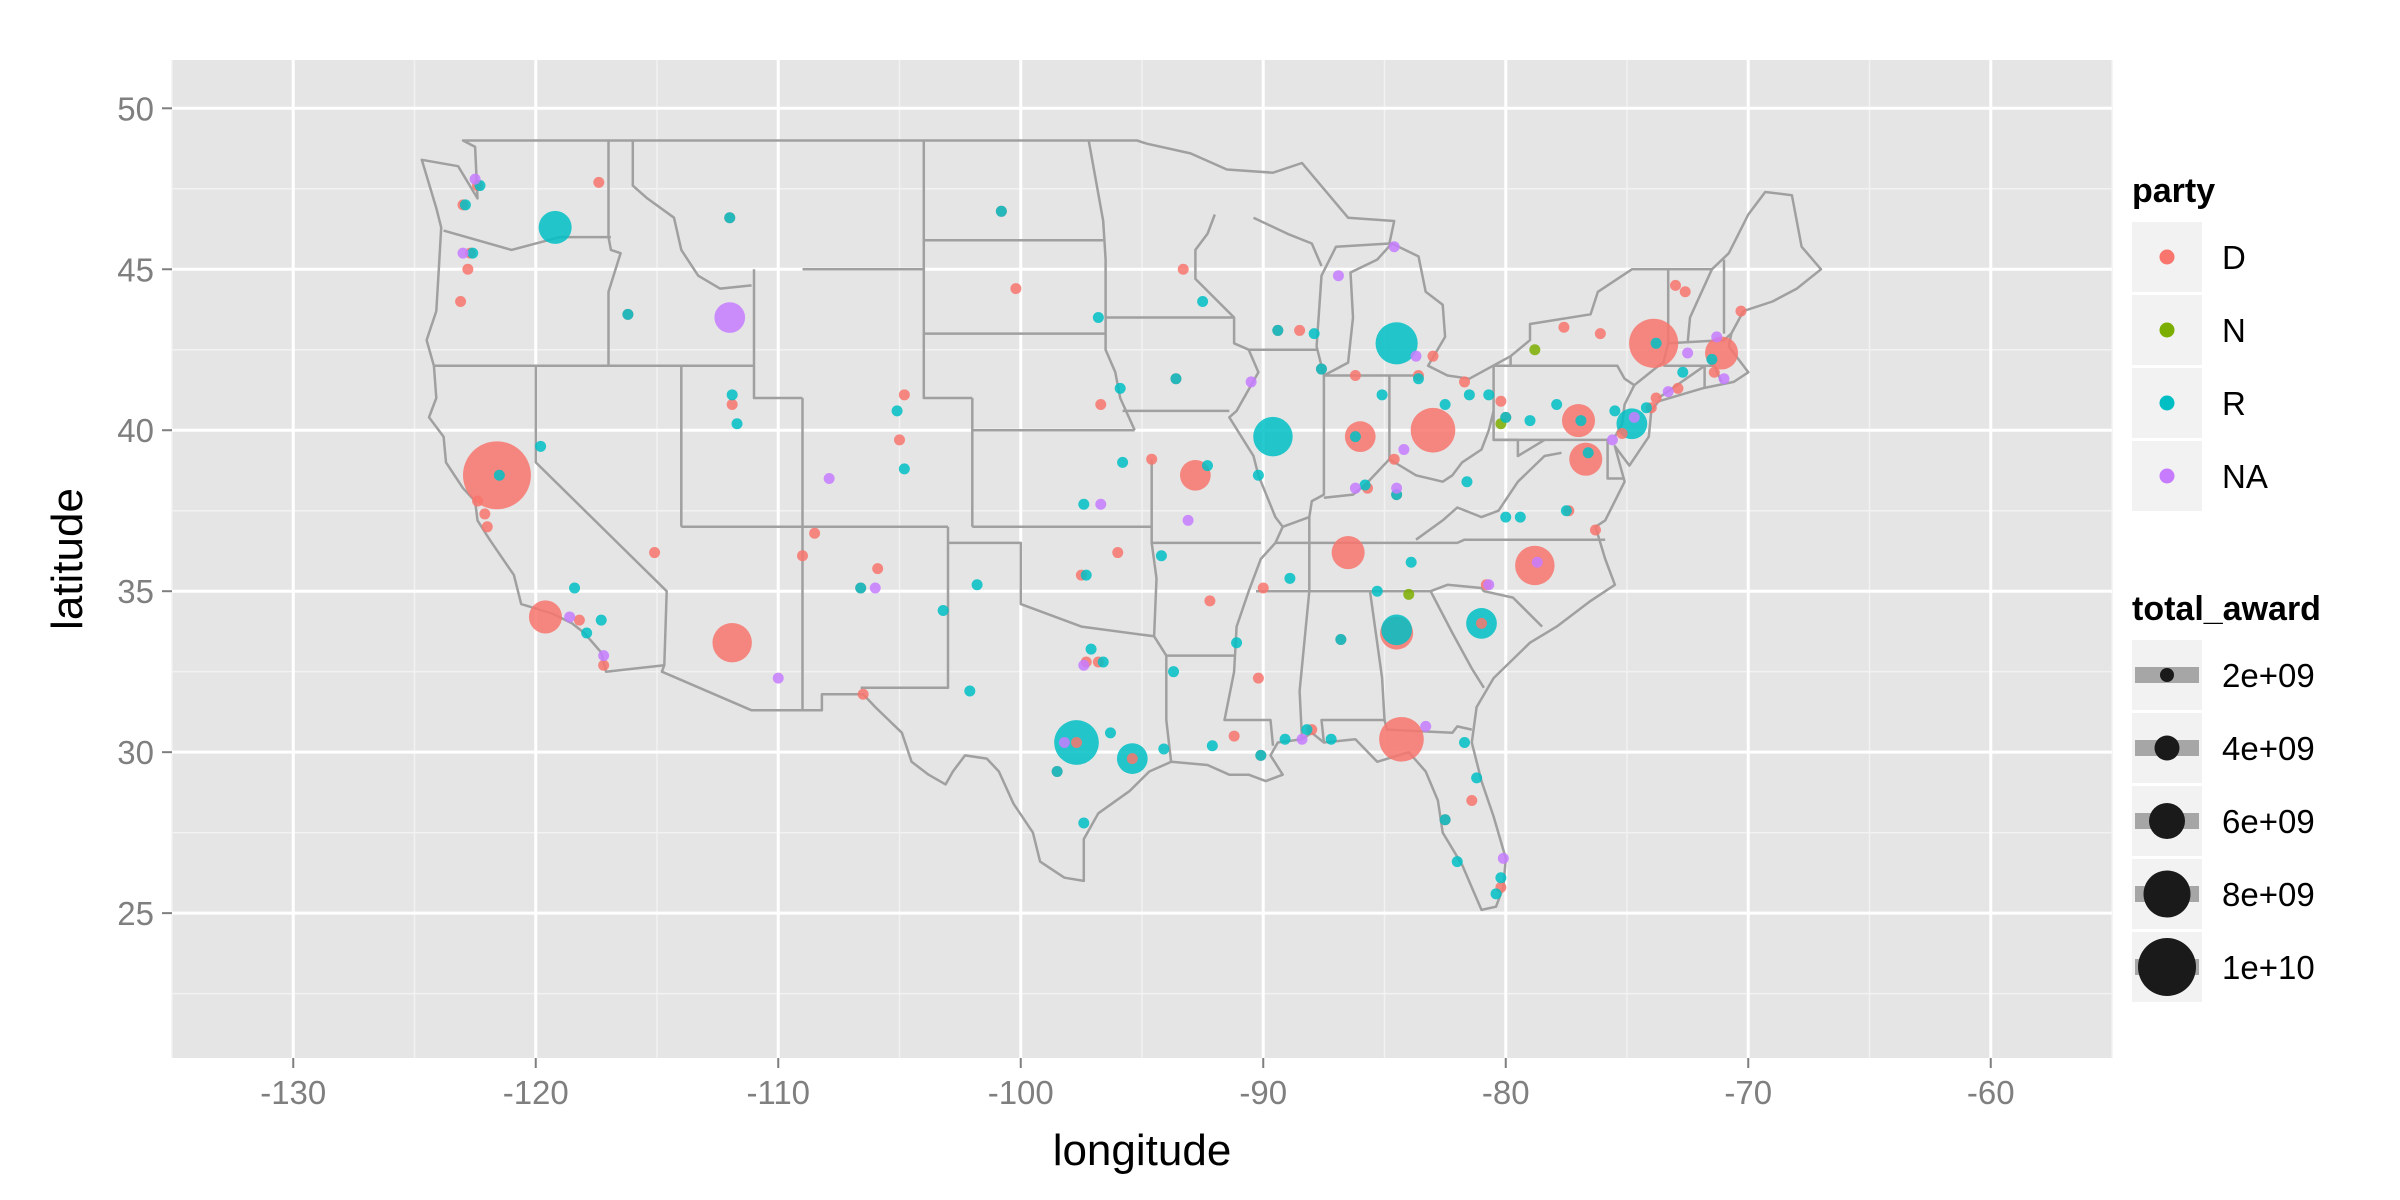 This screenshot has height=1200, width=2400. I want to click on legend-size-label: 4e+09, so click(2268, 748).